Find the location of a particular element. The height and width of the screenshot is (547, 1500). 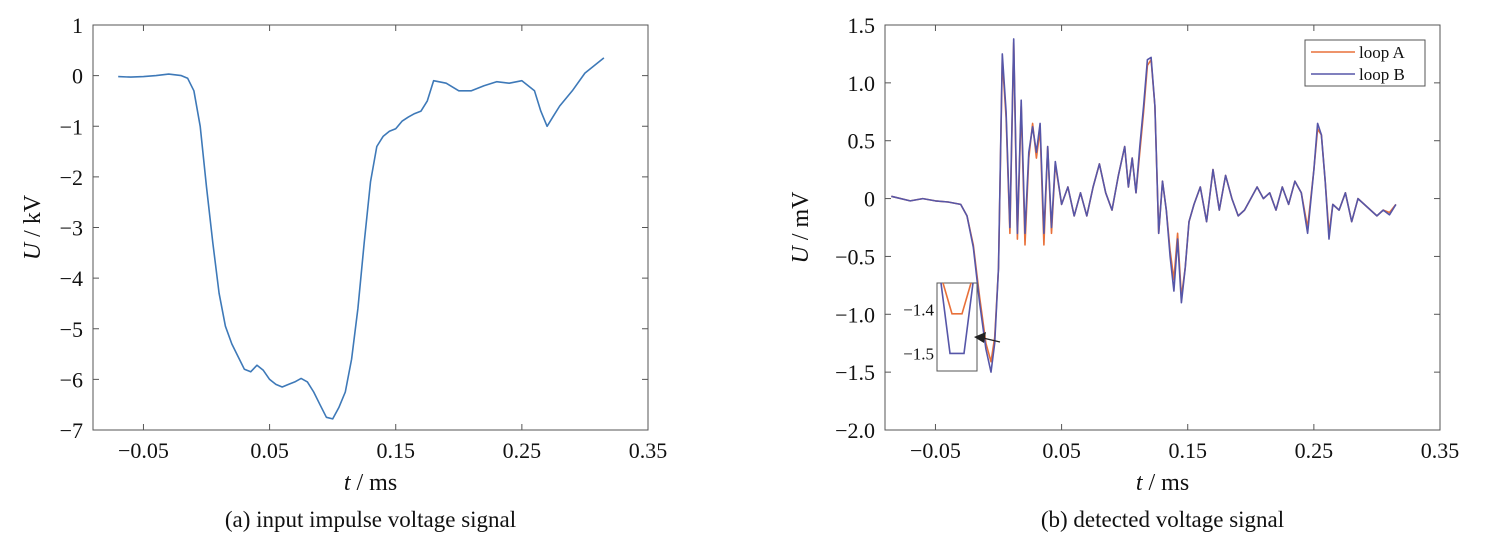

inset-arrowhead is located at coordinates (980, 337).